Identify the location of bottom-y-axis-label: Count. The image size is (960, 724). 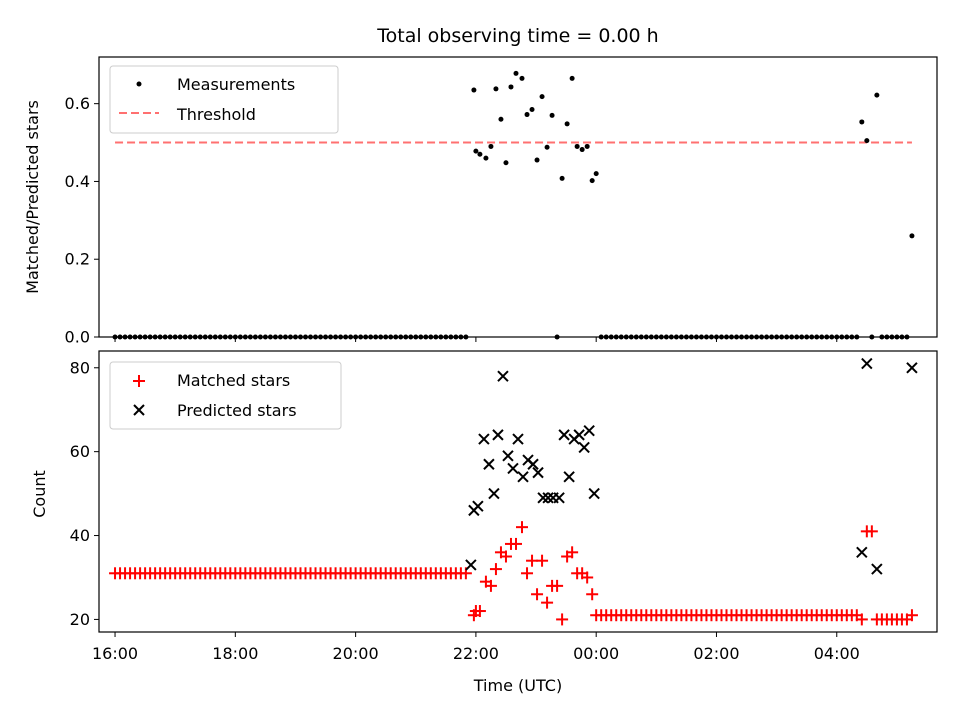
(39, 494).